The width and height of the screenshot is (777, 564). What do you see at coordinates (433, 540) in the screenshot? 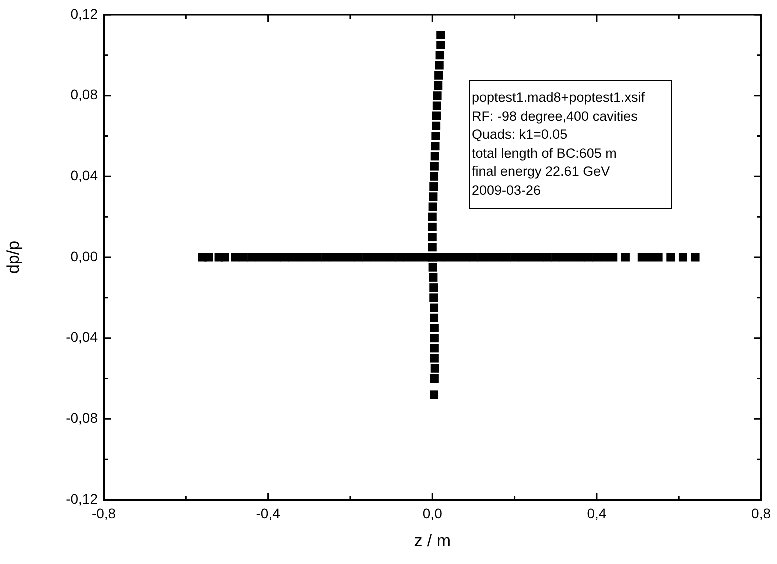
I see `x-axis-title: z / m` at bounding box center [433, 540].